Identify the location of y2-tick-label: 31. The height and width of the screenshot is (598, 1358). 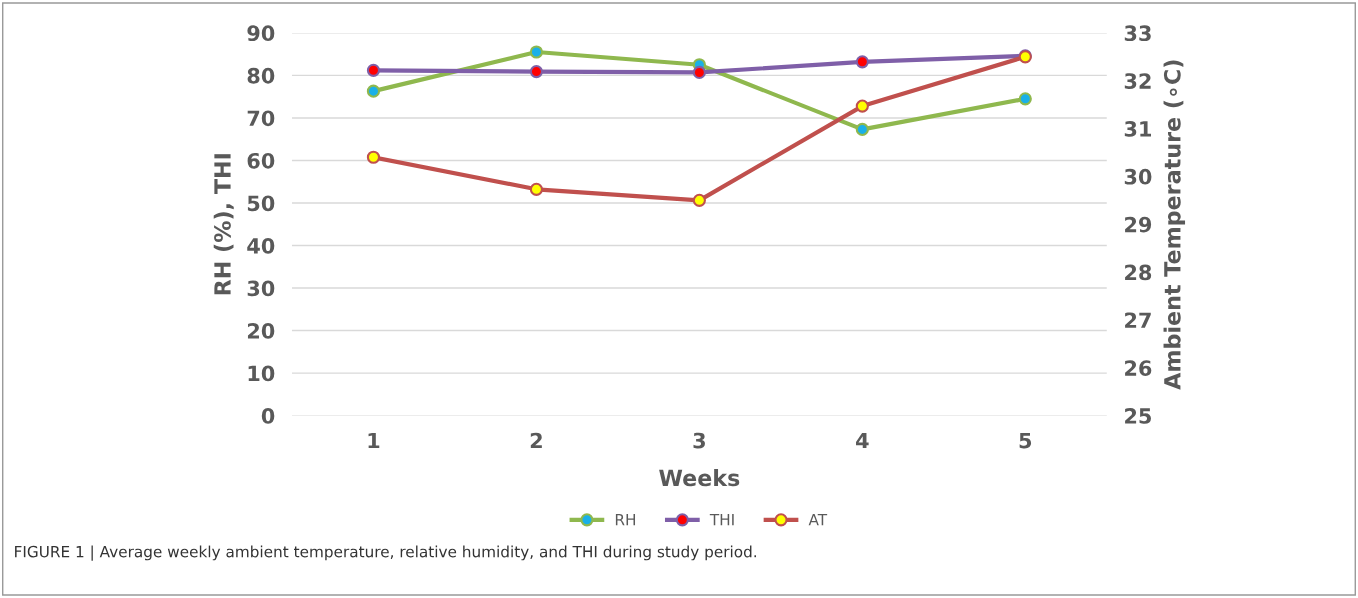
(1137, 129).